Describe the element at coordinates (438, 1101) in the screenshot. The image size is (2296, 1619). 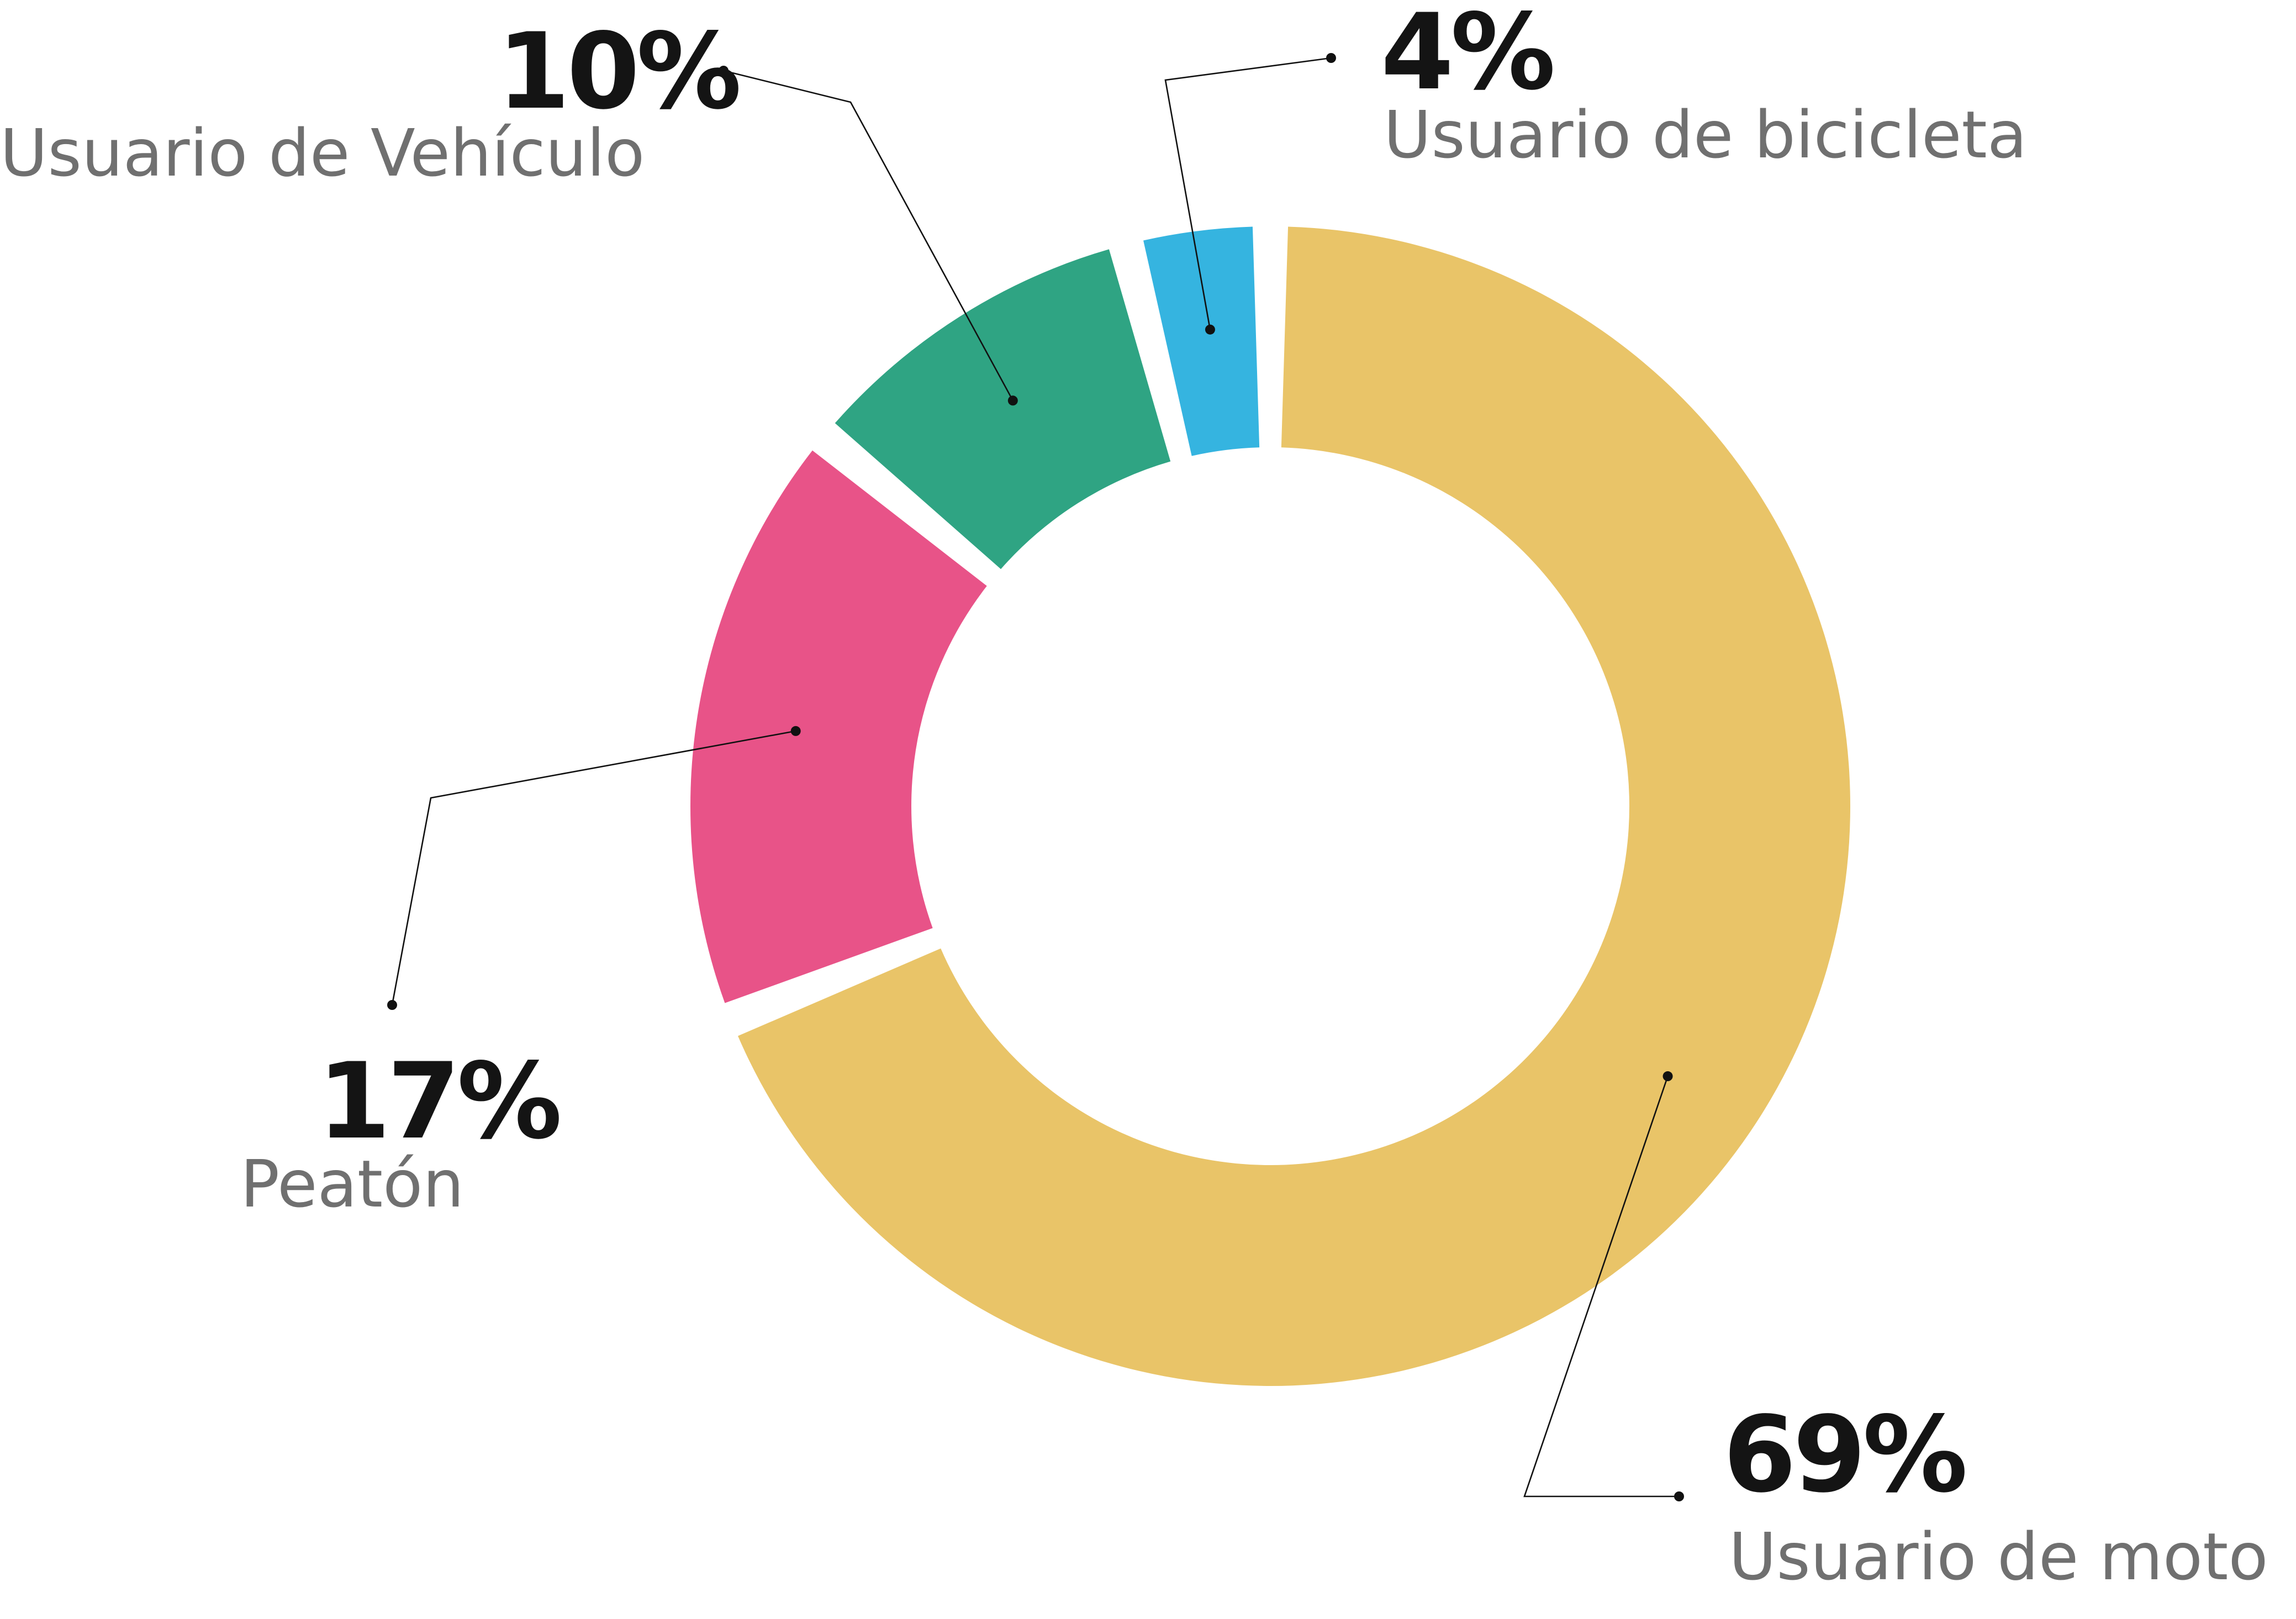
I see `value-label-peaton: 17%` at that location.